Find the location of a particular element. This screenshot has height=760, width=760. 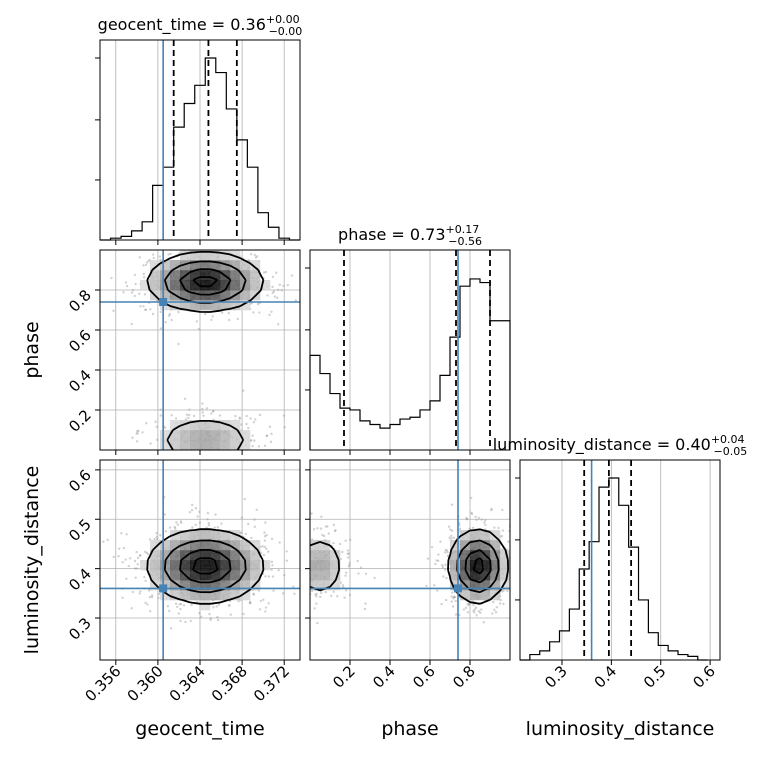

title-plus: +0.04 is located at coordinates (728, 439).